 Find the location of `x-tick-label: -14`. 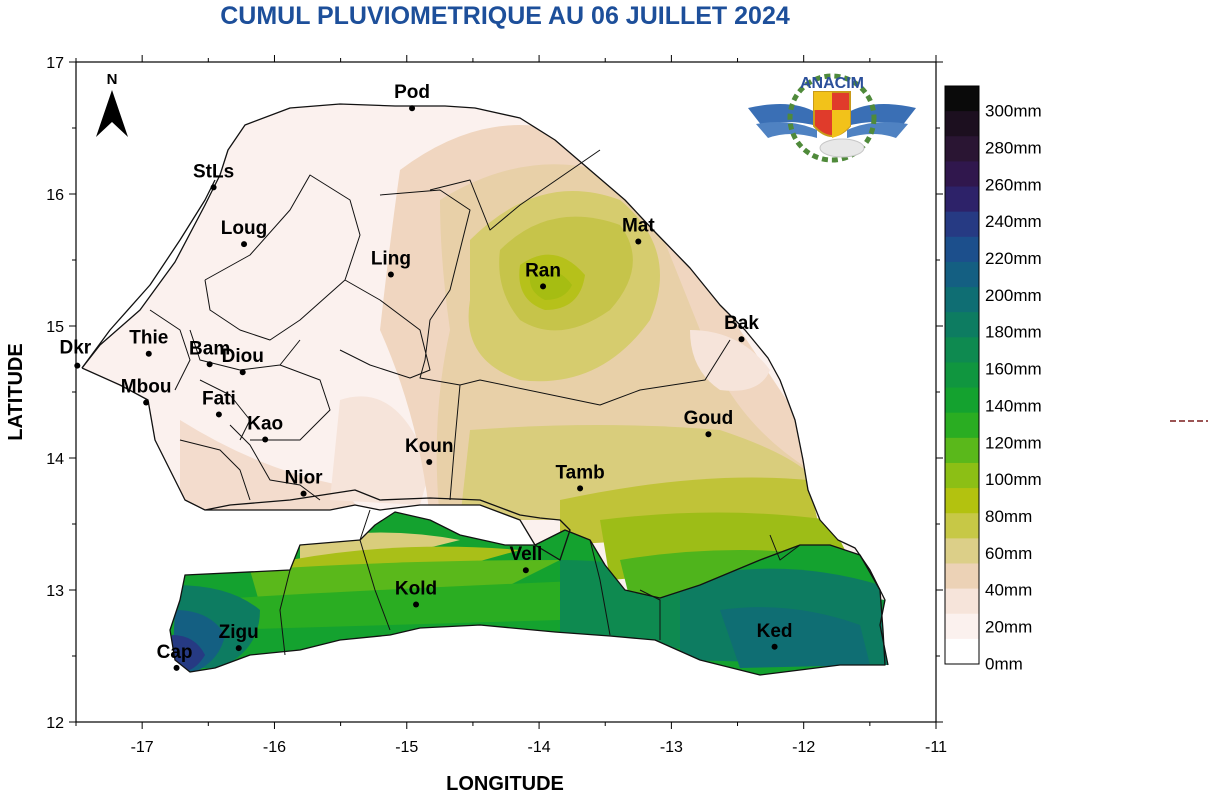

x-tick-label: -14 is located at coordinates (539, 747).